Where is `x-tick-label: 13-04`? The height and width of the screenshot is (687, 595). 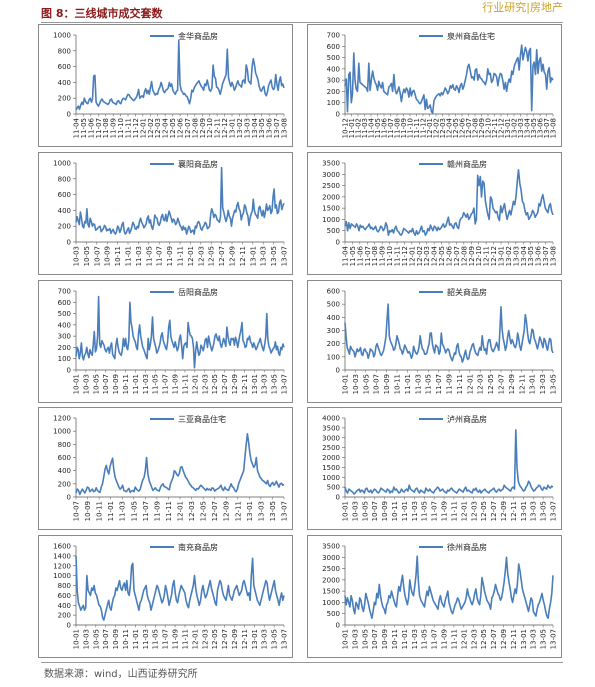 x-tick-label: 13-04 is located at coordinates (524, 255).